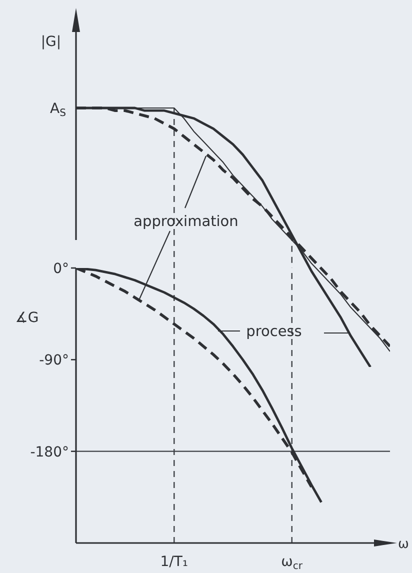 The height and width of the screenshot is (573, 412). Describe the element at coordinates (61, 268) in the screenshot. I see `y-tick-label: 0°` at that location.